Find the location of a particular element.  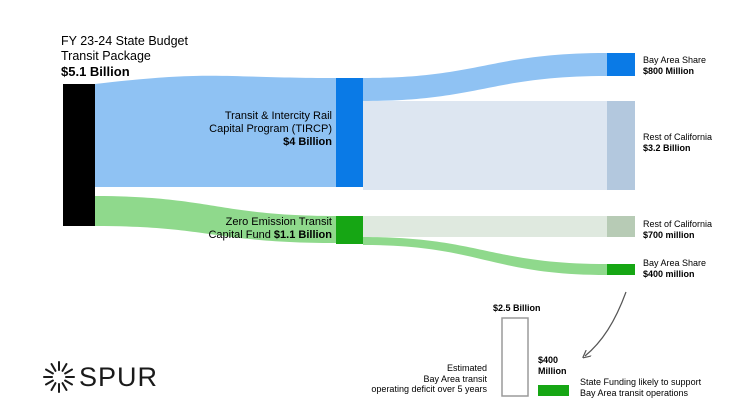

node-bay-area-share-tircp is located at coordinates (621, 64).